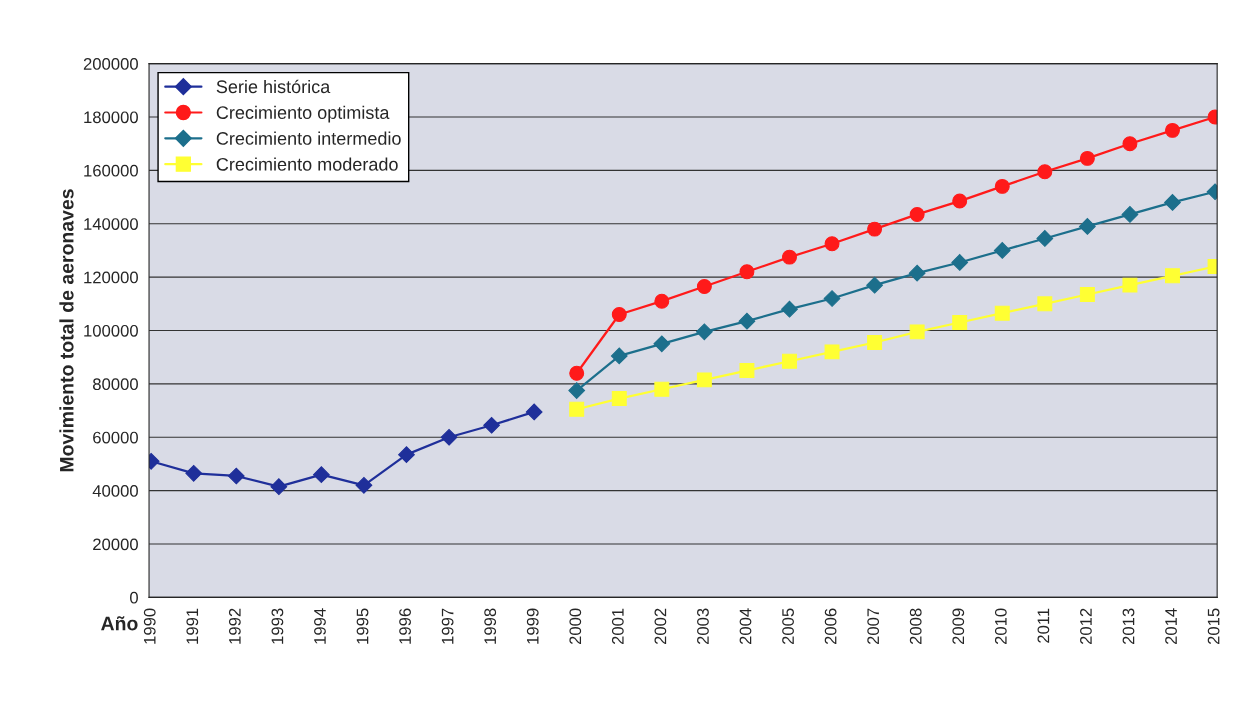 This screenshot has height=707, width=1242. I want to click on y-tick-label: 200000, so click(110, 64).